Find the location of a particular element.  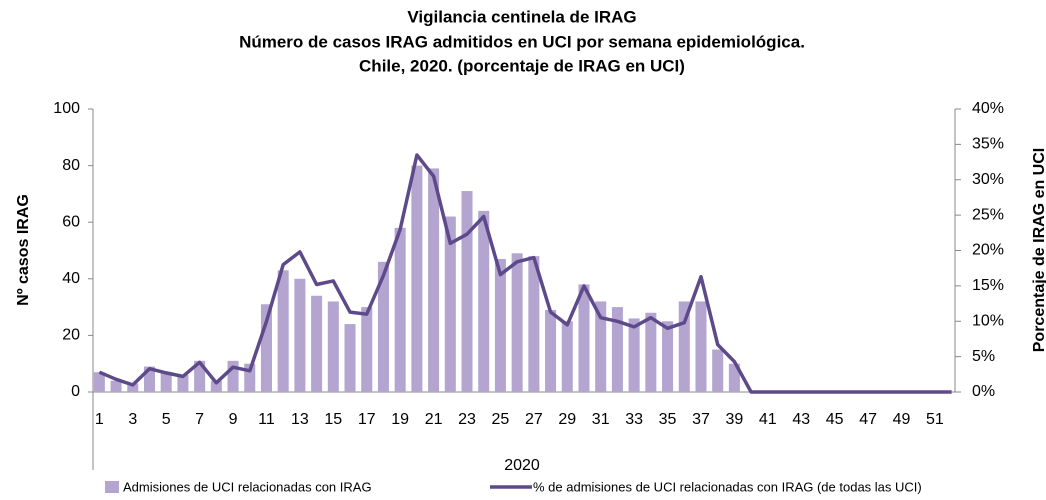

x-tick-label: 13 is located at coordinates (300, 419).